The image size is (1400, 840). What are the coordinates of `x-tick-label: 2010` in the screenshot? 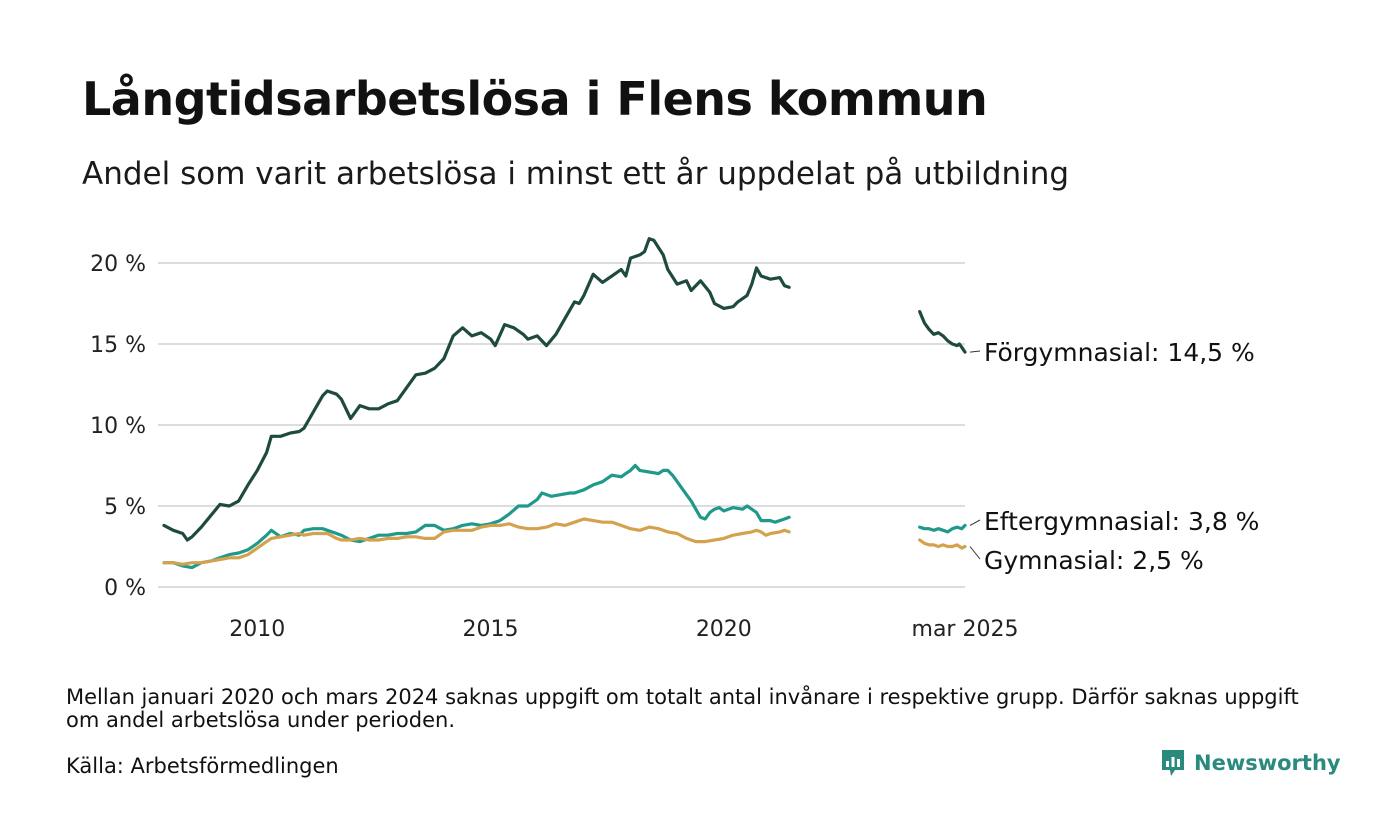 It's located at (257, 629).